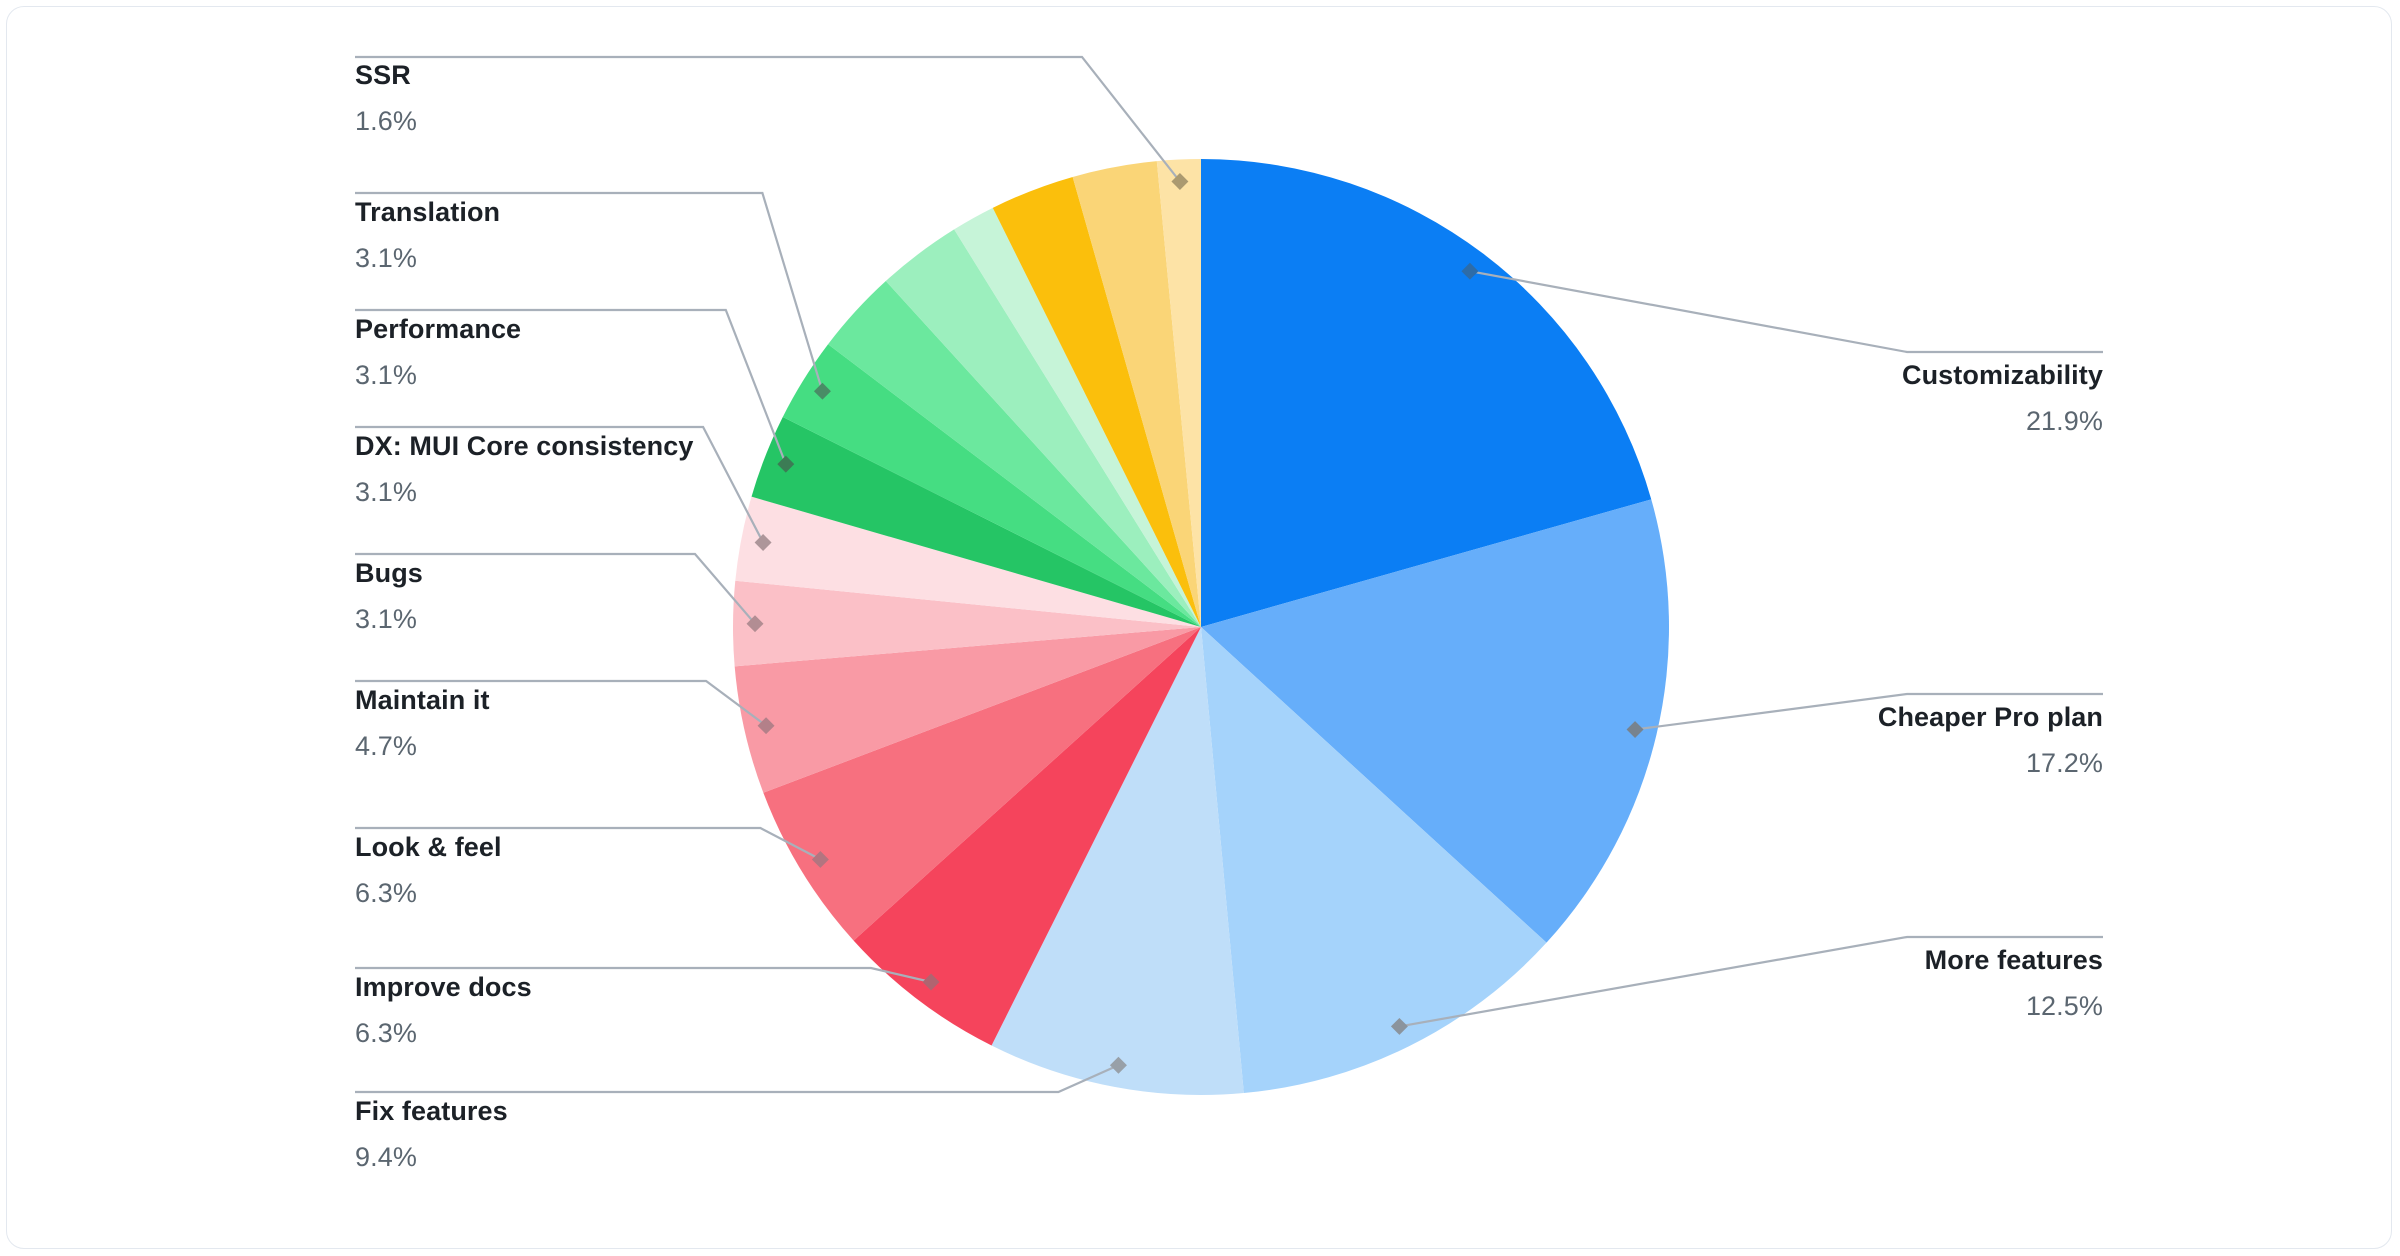  What do you see at coordinates (422, 700) in the screenshot?
I see `slice-label-title: Maintain it` at bounding box center [422, 700].